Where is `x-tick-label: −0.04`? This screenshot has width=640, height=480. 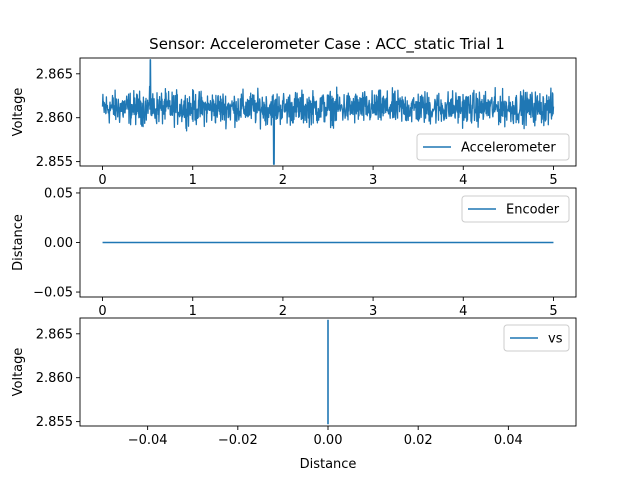
x-tick-label: −0.04 is located at coordinates (148, 440).